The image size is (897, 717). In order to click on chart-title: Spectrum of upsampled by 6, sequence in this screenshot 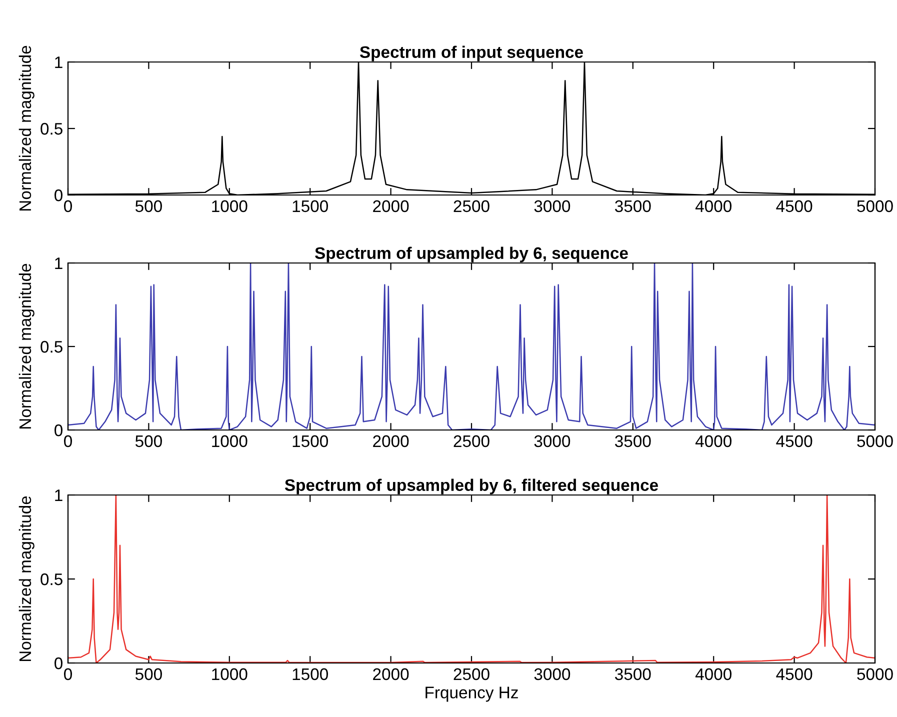, I will do `click(471, 254)`.